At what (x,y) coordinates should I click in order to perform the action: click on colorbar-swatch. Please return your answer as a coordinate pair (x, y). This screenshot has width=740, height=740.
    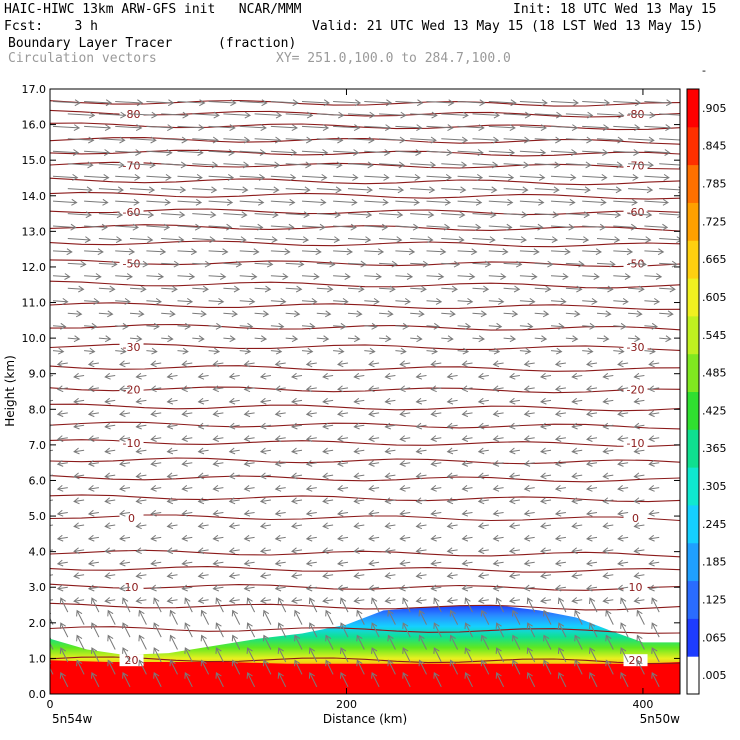
    Looking at the image, I should click on (693, 675).